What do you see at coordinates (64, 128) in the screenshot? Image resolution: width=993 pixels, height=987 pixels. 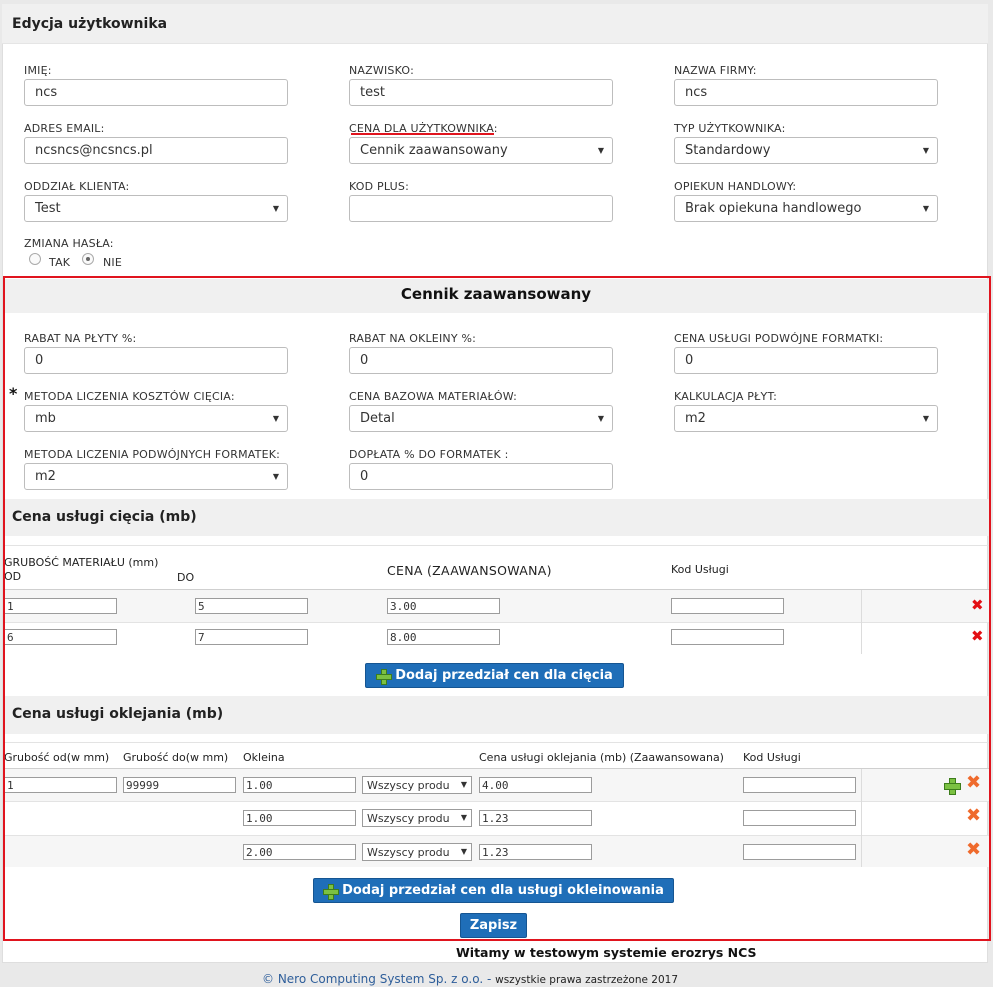 I see `email-label: ADRES EMAIL:` at bounding box center [64, 128].